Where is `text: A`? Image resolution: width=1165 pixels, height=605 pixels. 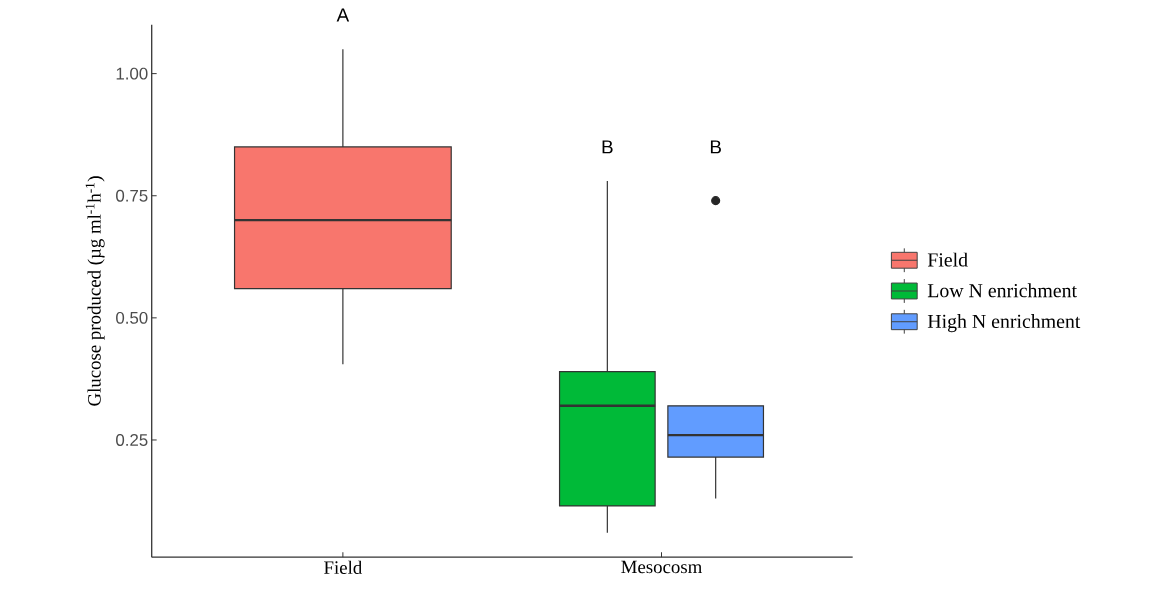 text: A is located at coordinates (343, 15).